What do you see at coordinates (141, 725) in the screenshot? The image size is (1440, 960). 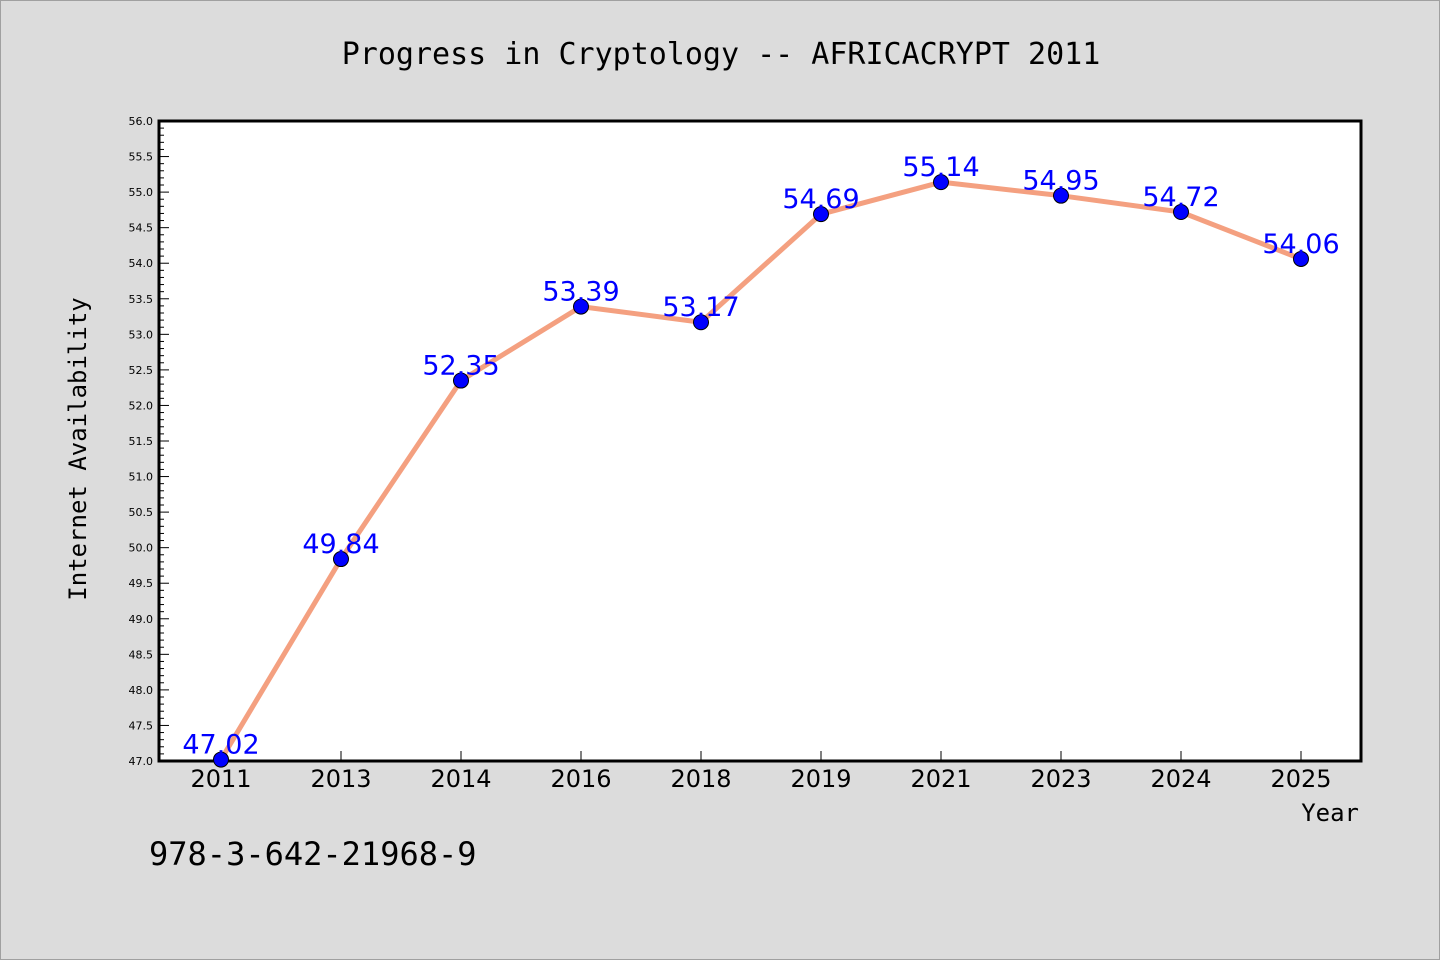 I see `y-tick-label: 47.5` at bounding box center [141, 725].